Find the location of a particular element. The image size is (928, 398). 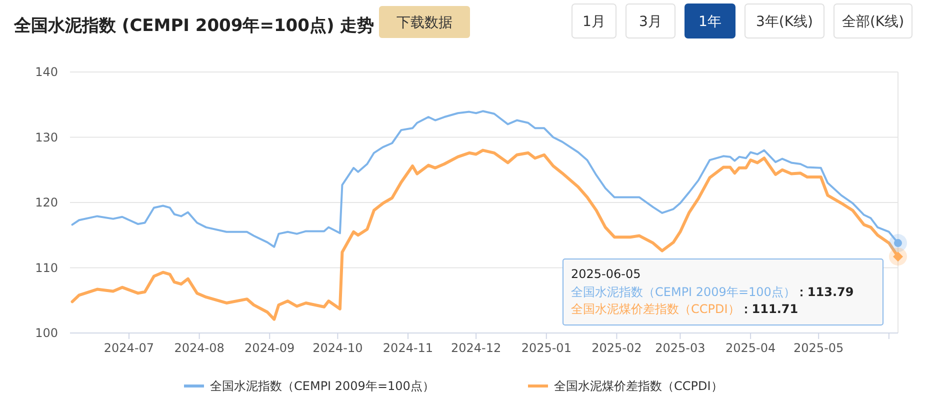

y-tick-label: 130 is located at coordinates (46, 137).